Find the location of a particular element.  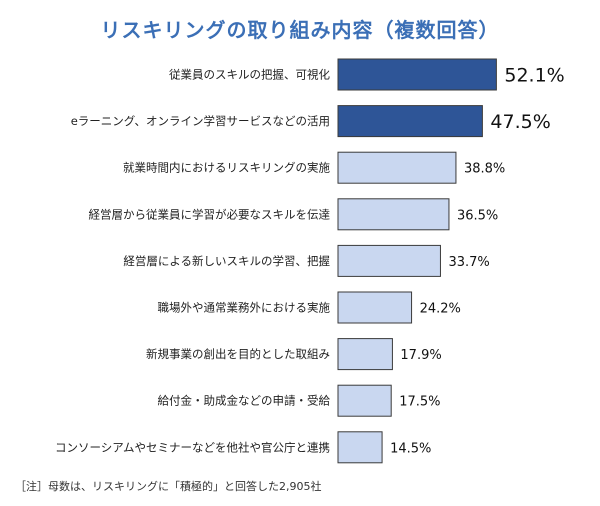

category-label: 職場外や通常業務外における実施 is located at coordinates (244, 308).